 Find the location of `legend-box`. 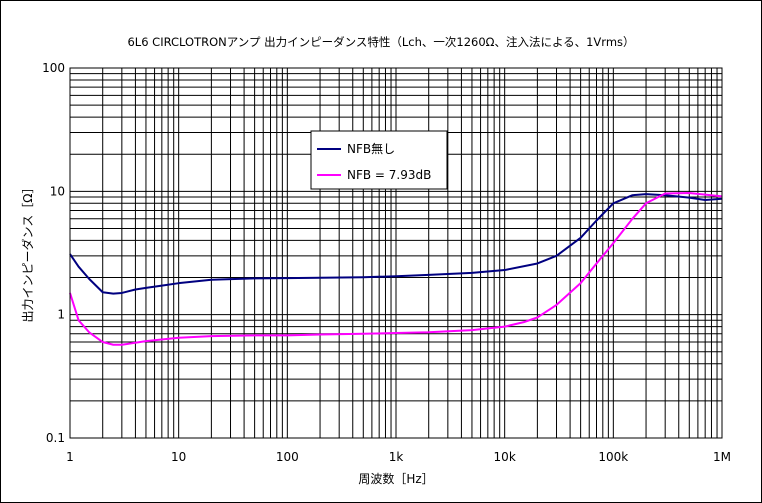

legend-box is located at coordinates (379, 160).